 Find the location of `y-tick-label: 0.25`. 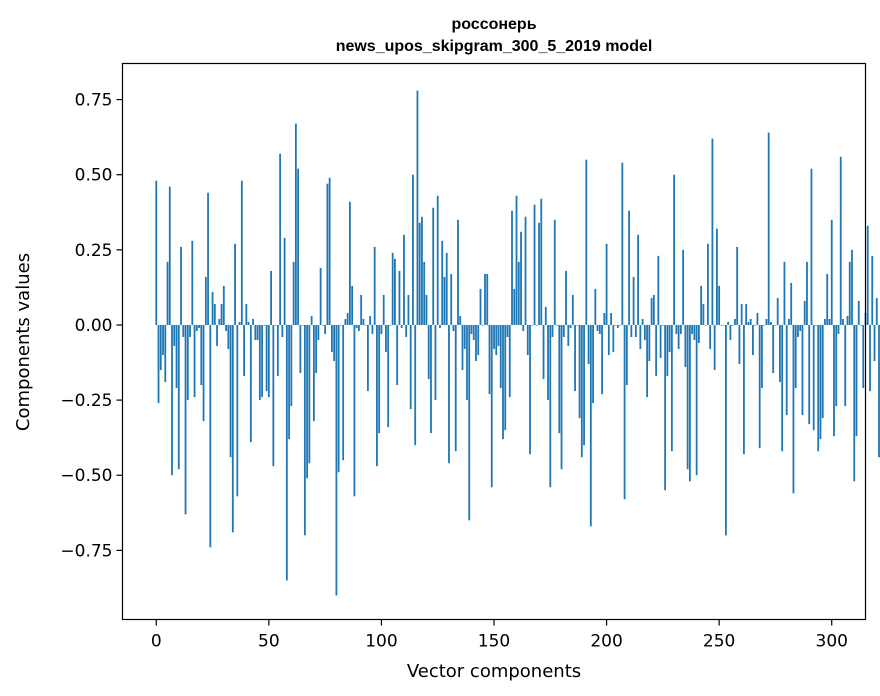

y-tick-label: 0.25 is located at coordinates (94, 251).